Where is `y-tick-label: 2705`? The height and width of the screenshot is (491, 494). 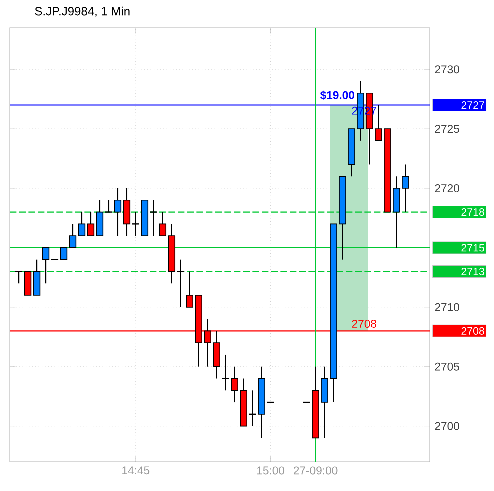 y-tick-label: 2705 is located at coordinates (447, 366).